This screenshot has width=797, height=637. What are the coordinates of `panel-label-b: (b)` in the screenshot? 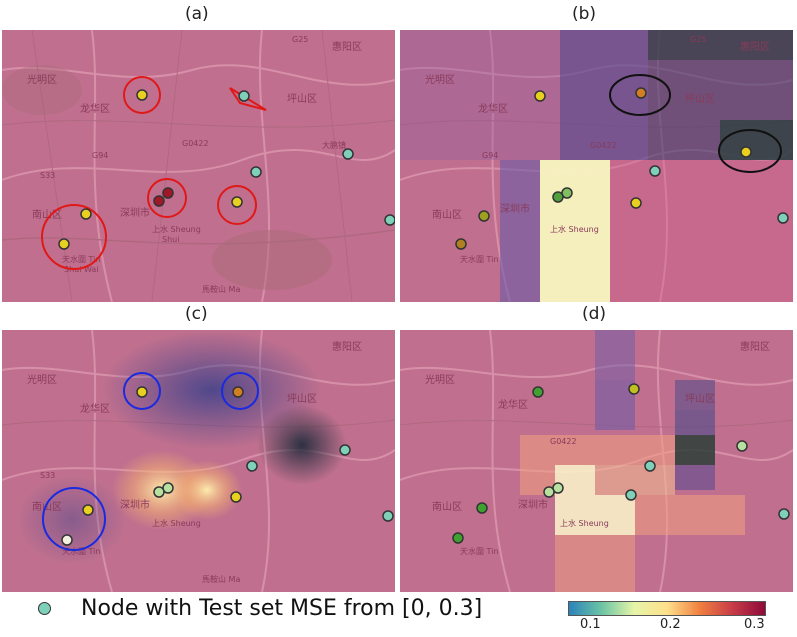 It's located at (584, 14).